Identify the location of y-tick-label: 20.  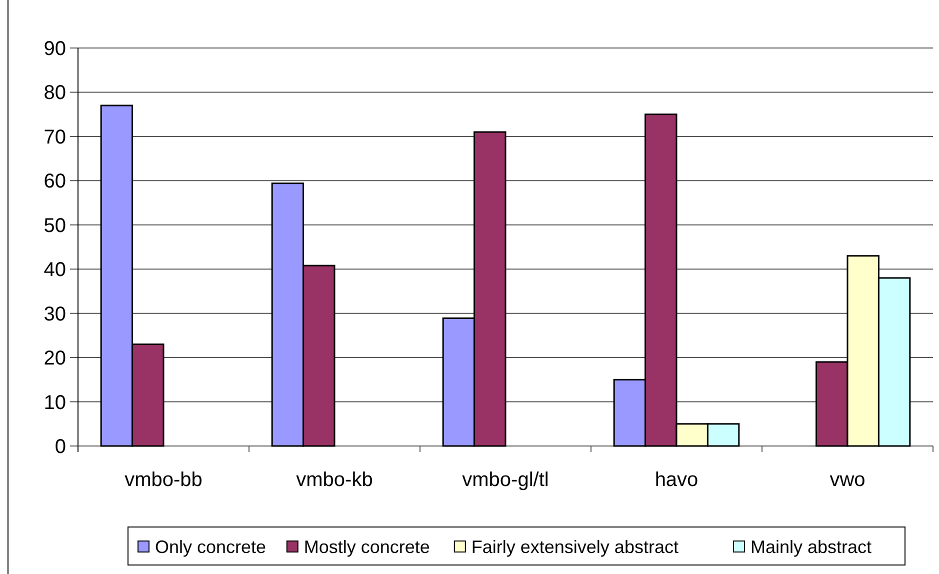
(55, 359).